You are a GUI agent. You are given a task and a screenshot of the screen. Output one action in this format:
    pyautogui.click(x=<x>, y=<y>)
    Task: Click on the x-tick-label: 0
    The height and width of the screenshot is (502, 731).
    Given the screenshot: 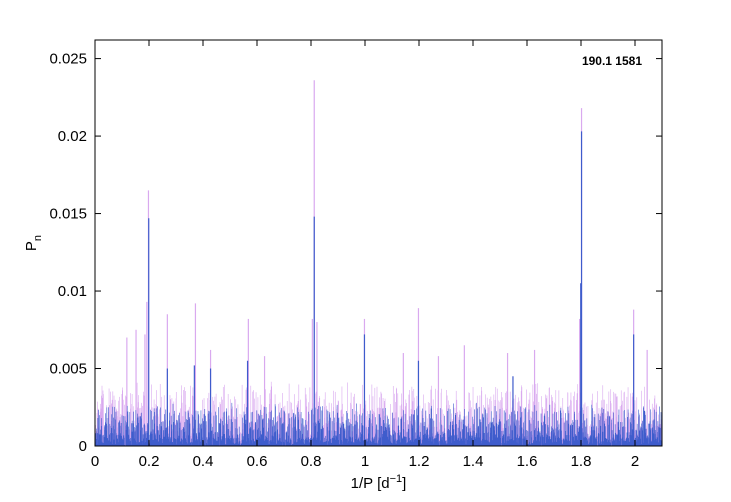 What is the action you would take?
    pyautogui.click(x=95, y=461)
    